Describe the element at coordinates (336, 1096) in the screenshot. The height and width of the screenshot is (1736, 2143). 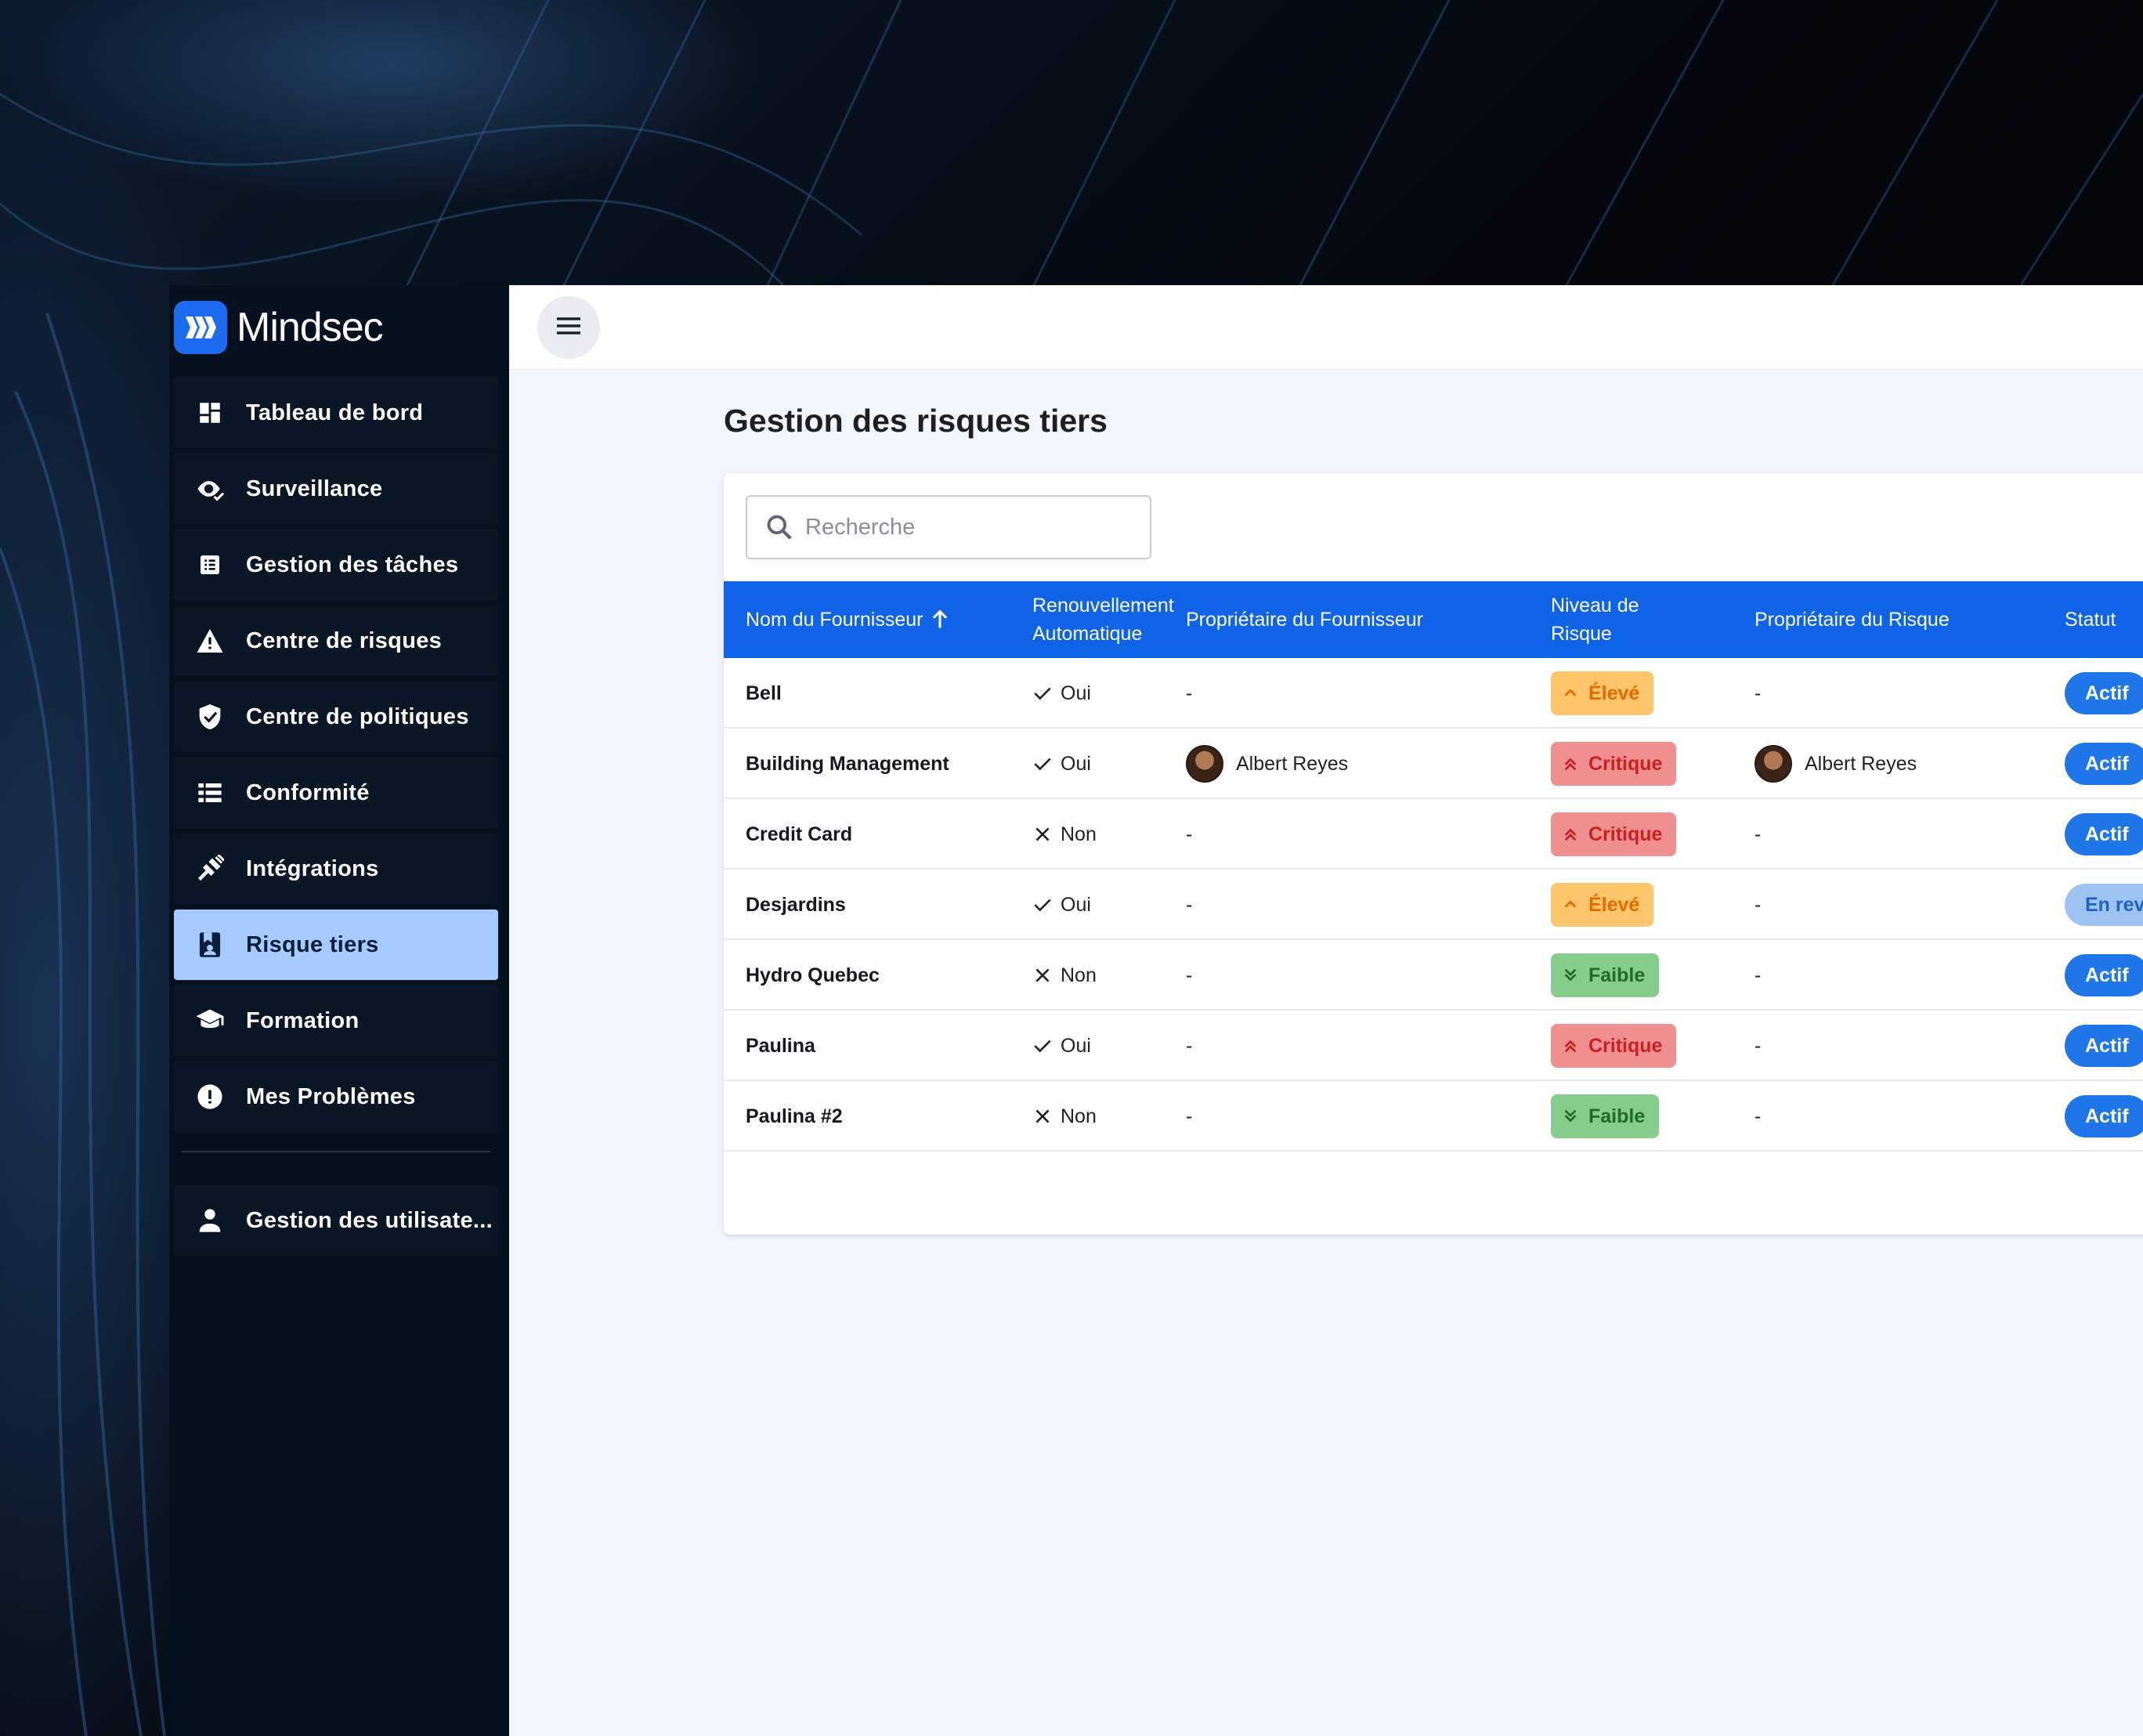
I see `sidebar-item-mes-problemes: Mes Problèmes` at that location.